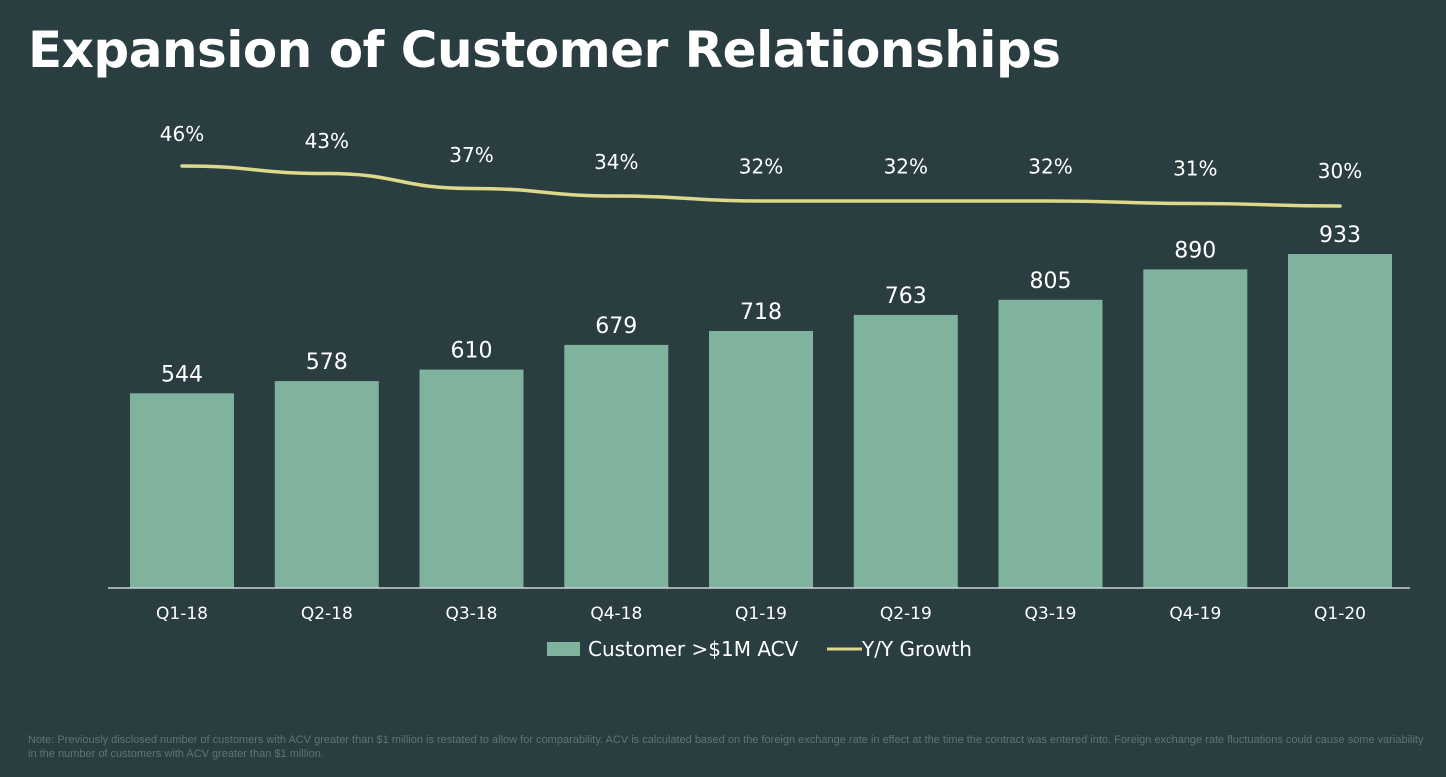  I want to click on growth-labels-layer: 46% 43% 37% 34% 32% 32% 32% 31% 30%, so click(761, 152).